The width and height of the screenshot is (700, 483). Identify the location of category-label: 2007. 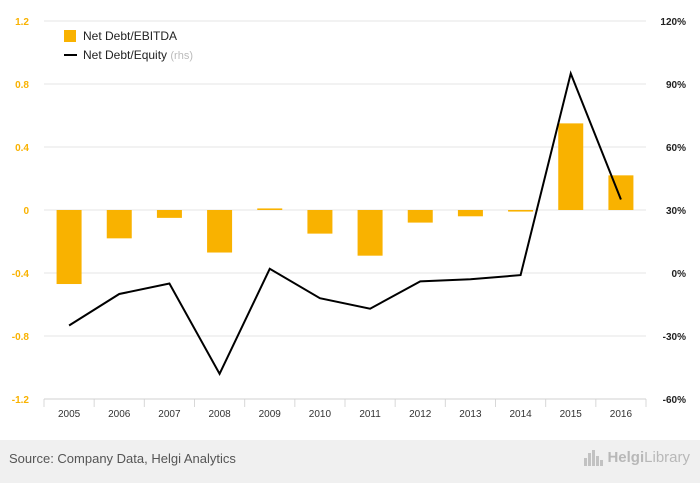
(169, 414).